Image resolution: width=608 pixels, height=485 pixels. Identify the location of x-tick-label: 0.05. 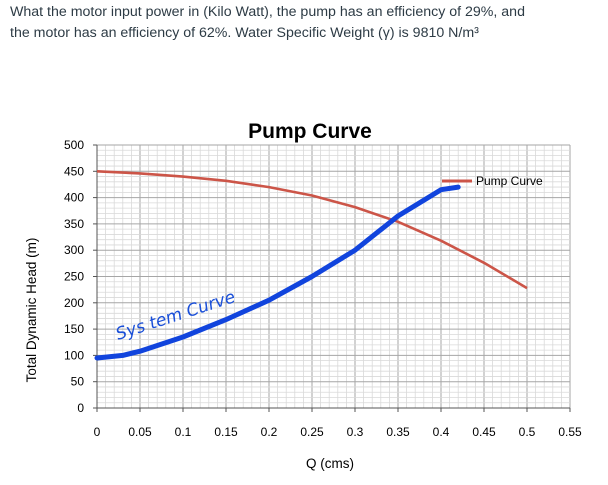
(140, 432).